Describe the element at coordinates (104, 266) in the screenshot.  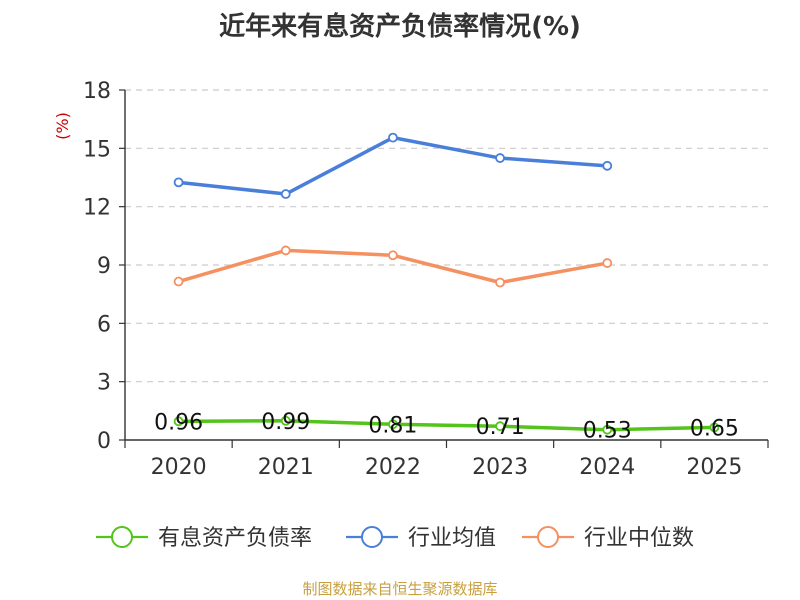
I see `y-tick-label: 9` at that location.